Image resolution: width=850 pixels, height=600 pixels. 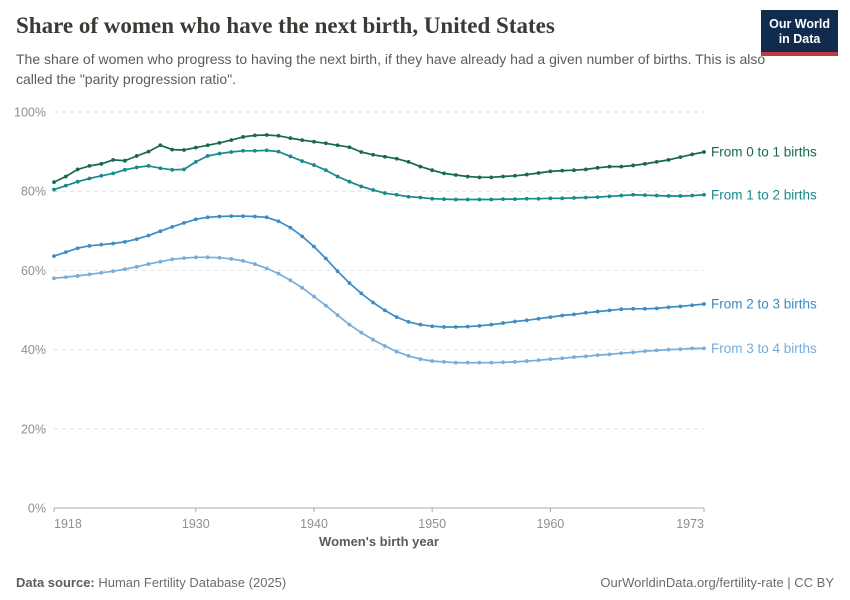 What do you see at coordinates (30, 113) in the screenshot?
I see `y-tick-label: 100%` at bounding box center [30, 113].